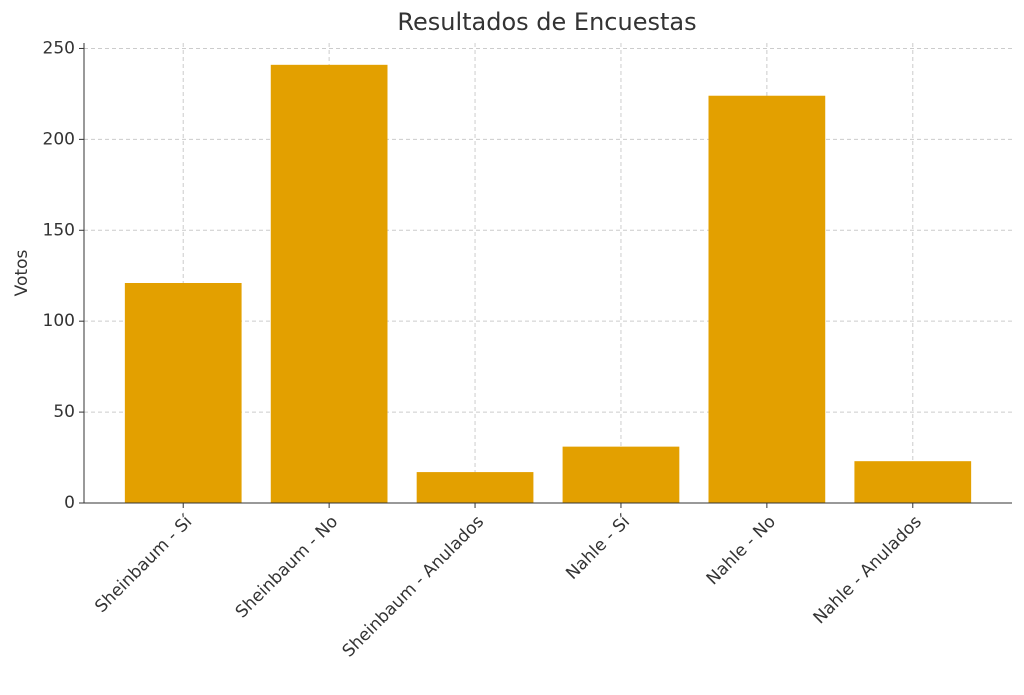 The image size is (1024, 695). What do you see at coordinates (69, 503) in the screenshot?
I see `y-tick-label: 0` at bounding box center [69, 503].